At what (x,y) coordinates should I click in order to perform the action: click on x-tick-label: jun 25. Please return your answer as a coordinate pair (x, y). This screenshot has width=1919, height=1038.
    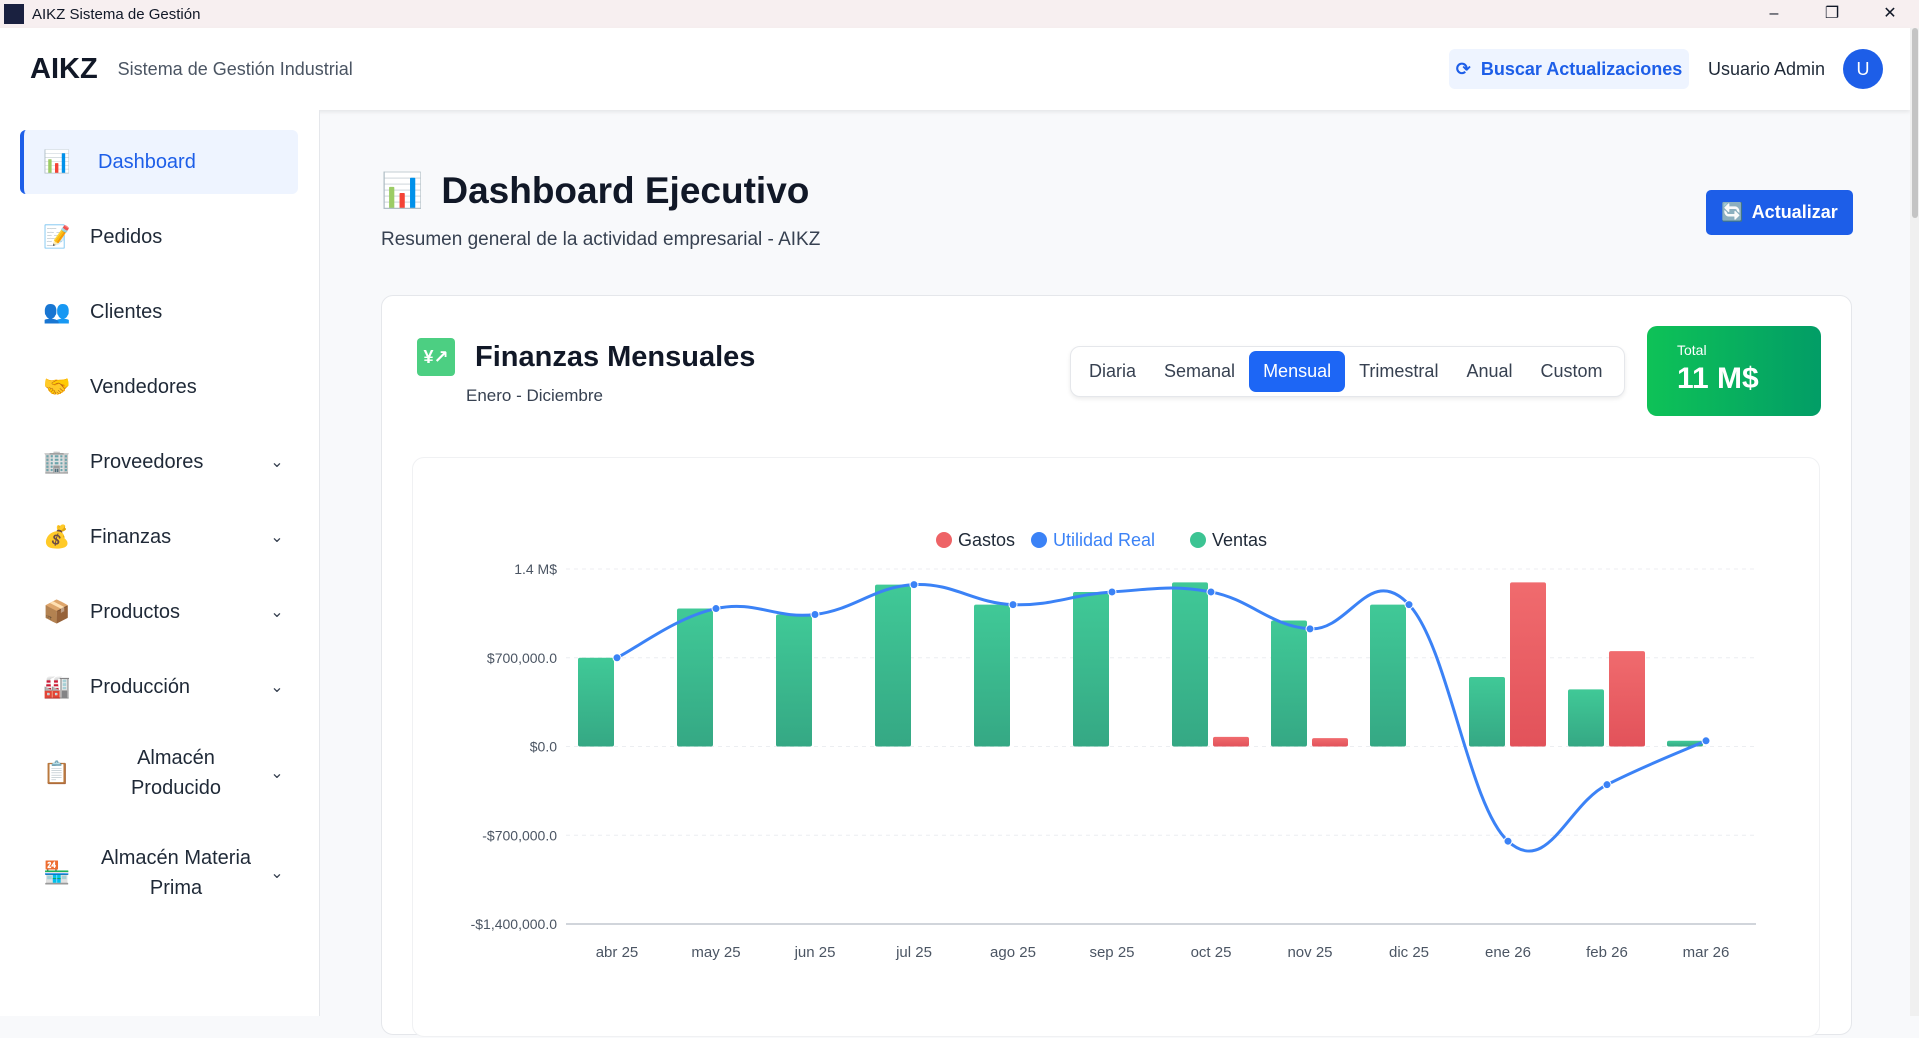
    Looking at the image, I should click on (815, 952).